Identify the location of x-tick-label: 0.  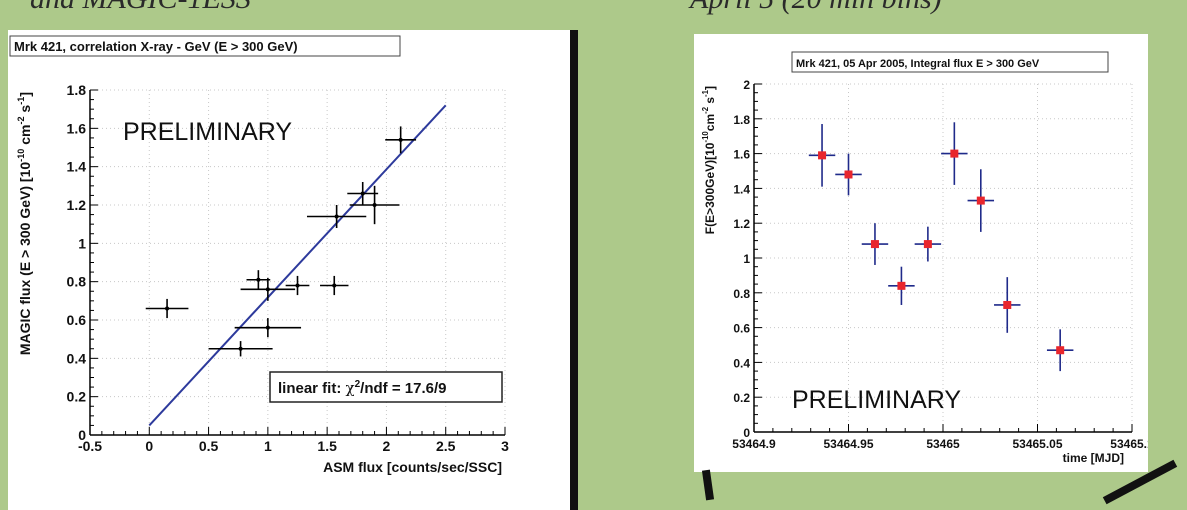
(149, 446).